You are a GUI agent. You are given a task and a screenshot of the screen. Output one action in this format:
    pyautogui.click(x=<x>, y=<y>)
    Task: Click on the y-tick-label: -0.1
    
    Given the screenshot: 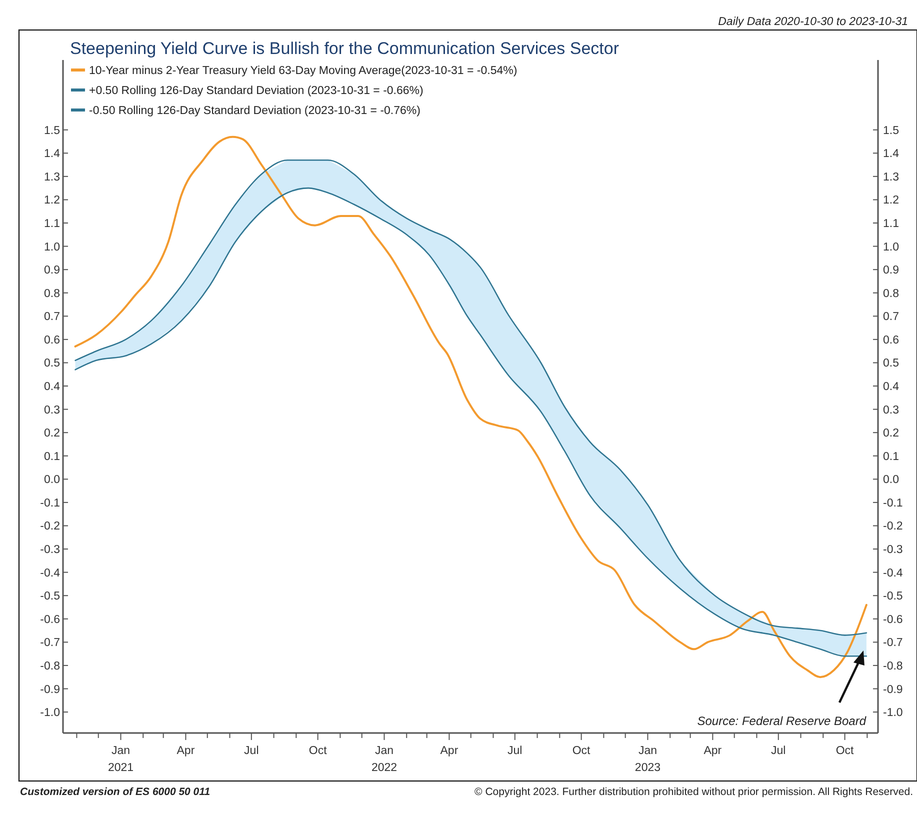 What is the action you would take?
    pyautogui.click(x=50, y=503)
    